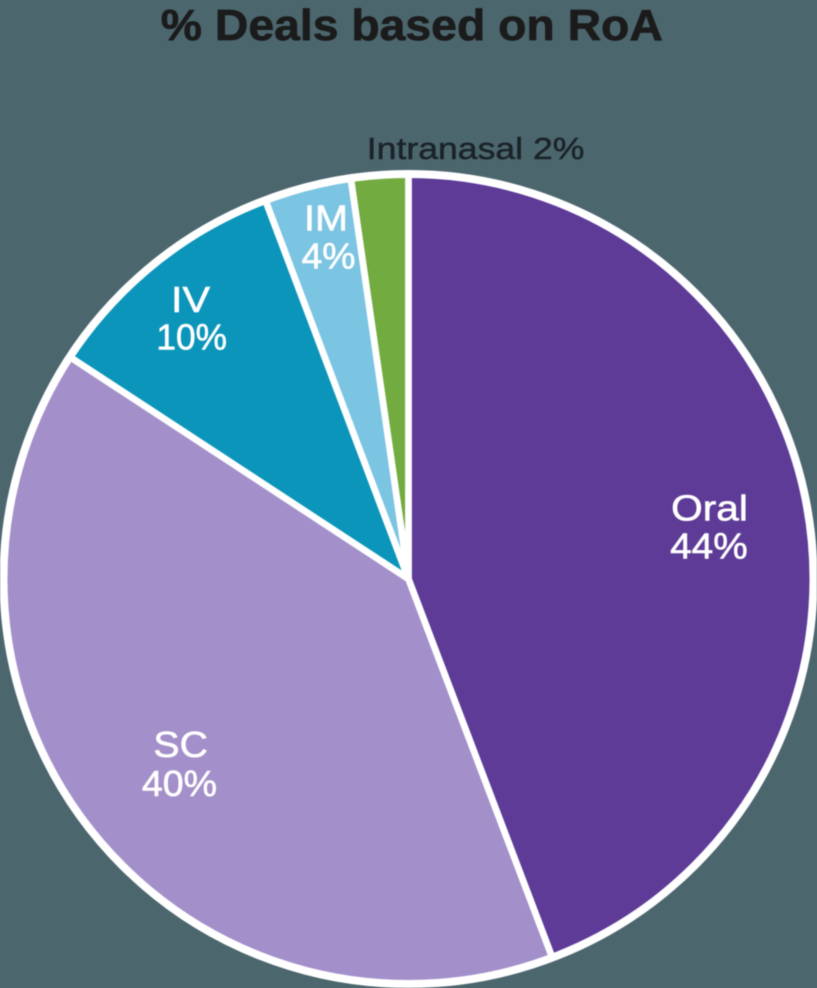  I want to click on svg-text: IM, so click(326, 217).